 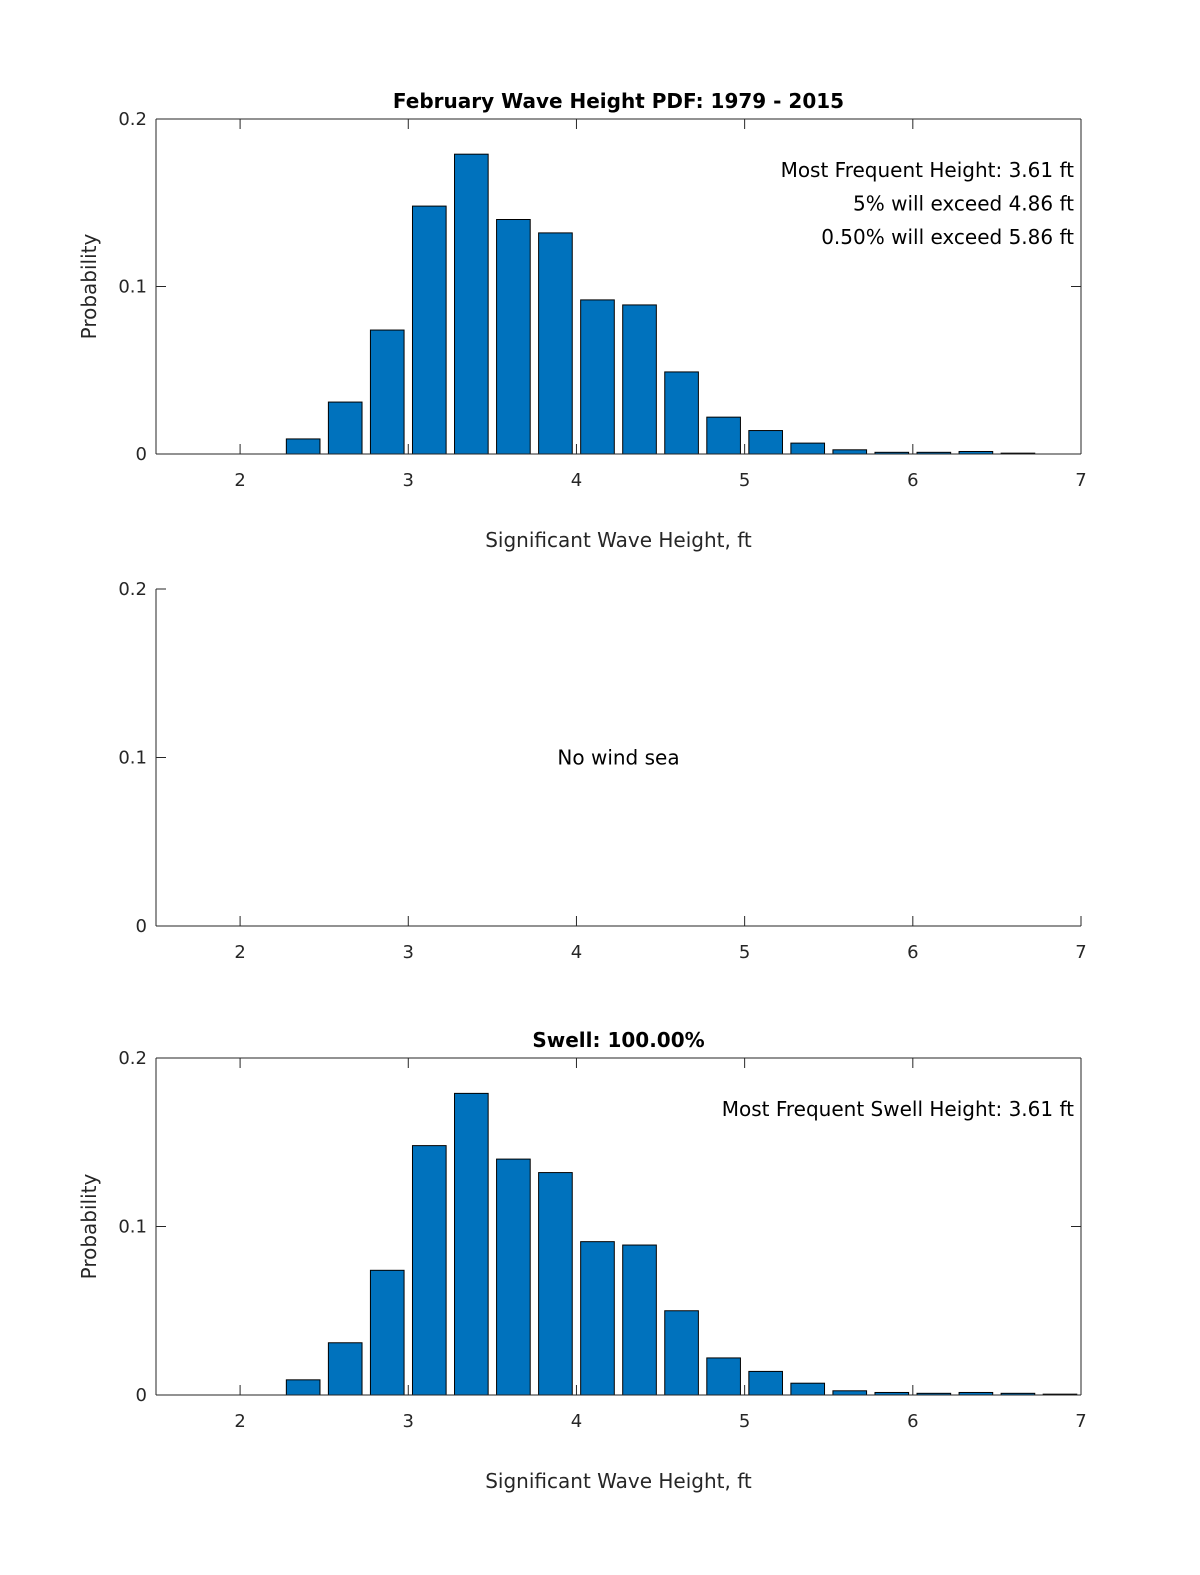 I want to click on annotation: 0.50% will exceed 5.86 ft, so click(x=947, y=237).